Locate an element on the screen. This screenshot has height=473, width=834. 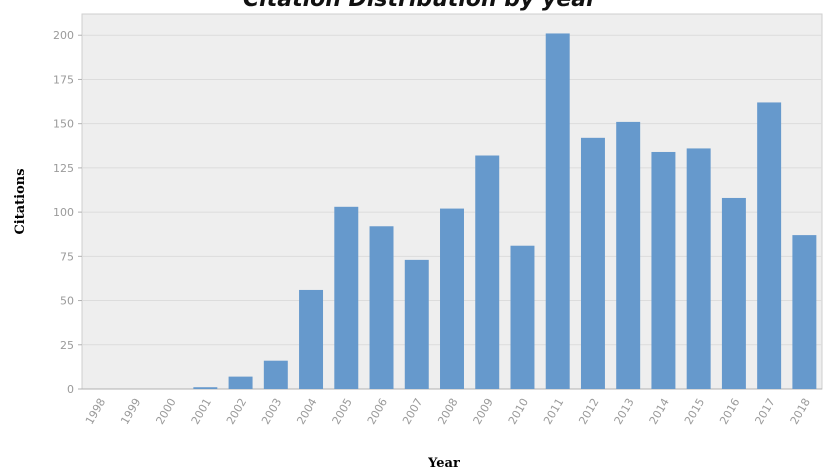
bar-2017 is located at coordinates (769, 246).